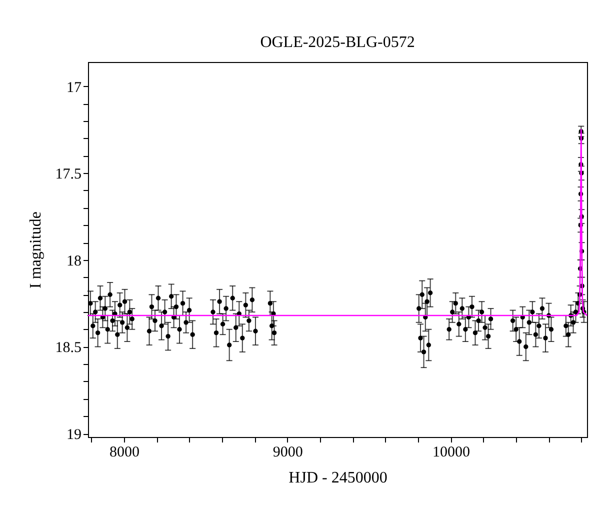 This screenshot has width=600, height=512. I want to click on y-tick-label: 18.5, so click(68, 348).